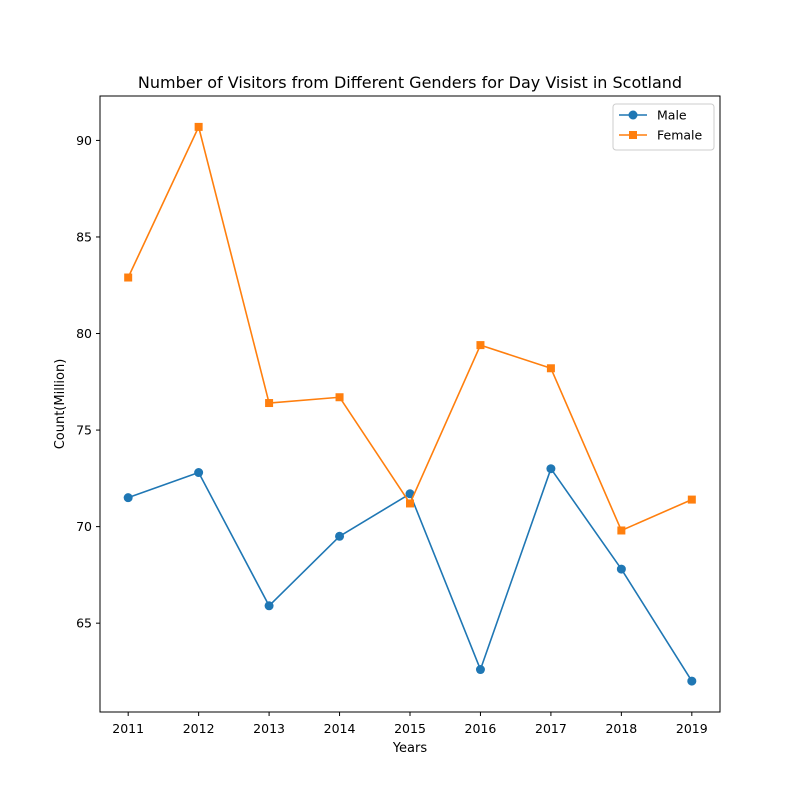 The width and height of the screenshot is (800, 800). I want to click on y-axis-label: Count(Million), so click(60, 404).